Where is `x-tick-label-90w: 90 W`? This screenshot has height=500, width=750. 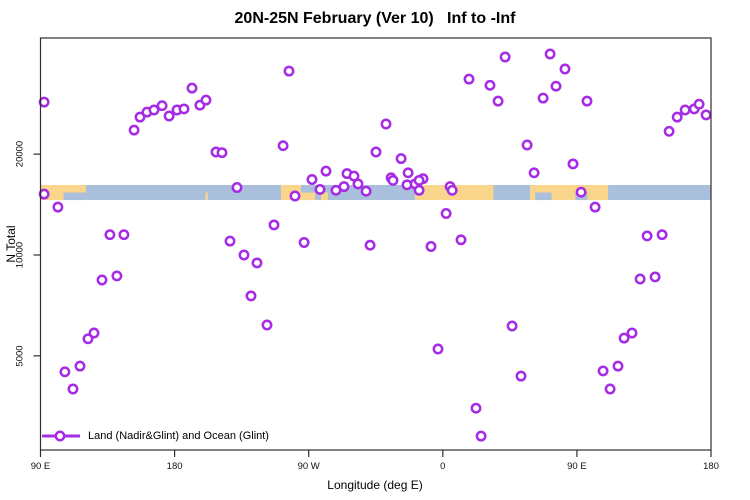
x-tick-label-90w: 90 W is located at coordinates (308, 466).